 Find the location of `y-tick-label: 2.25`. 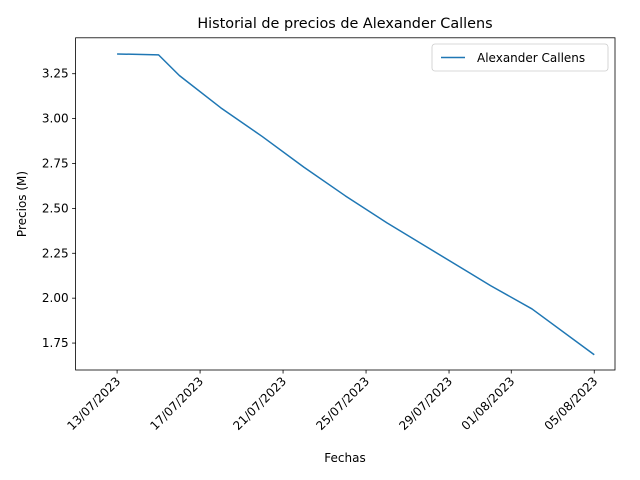

y-tick-label: 2.25 is located at coordinates (55, 253).